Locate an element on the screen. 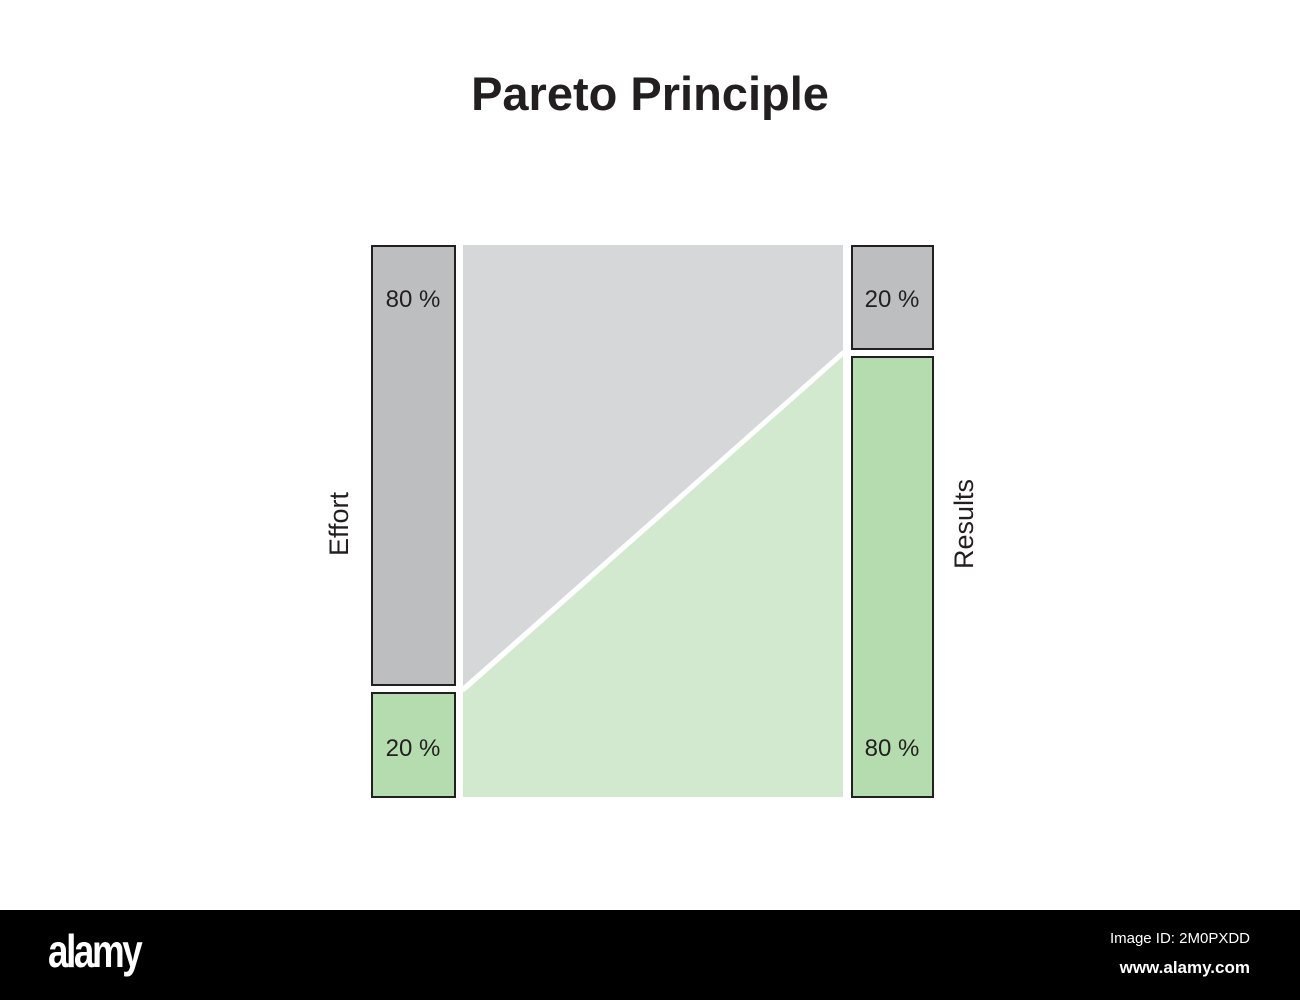 The height and width of the screenshot is (1000, 1300). gray-region is located at coordinates (653, 465).